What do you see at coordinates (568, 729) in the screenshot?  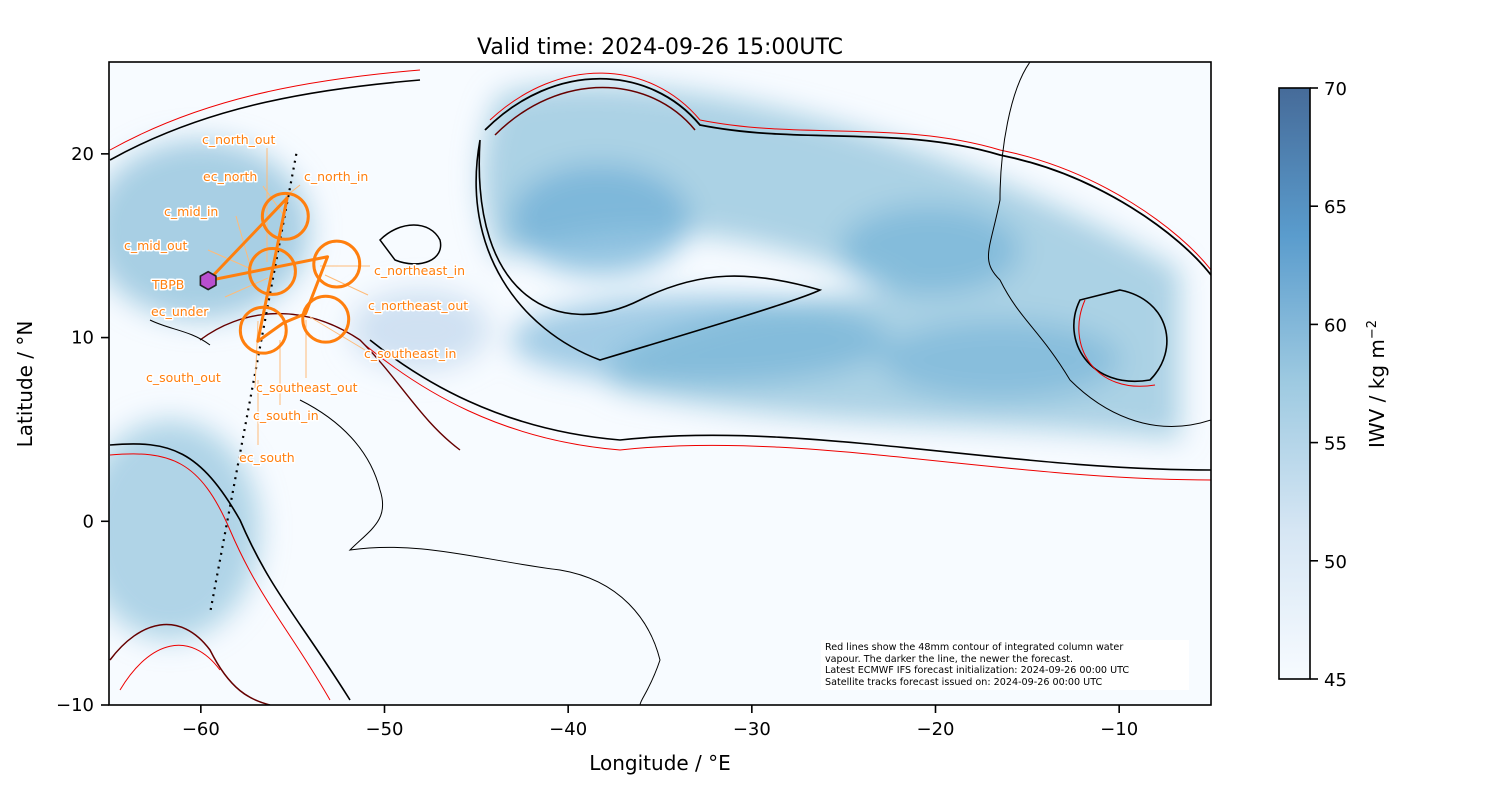 I see `x-tick-label: −40` at bounding box center [568, 729].